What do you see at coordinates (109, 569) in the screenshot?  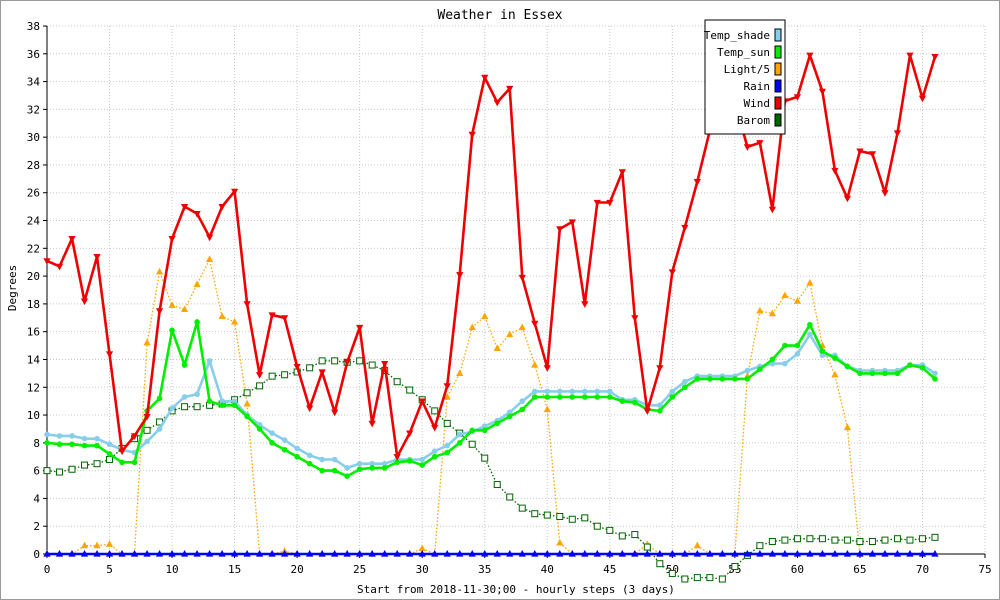 I see `x-tick-label: 5` at bounding box center [109, 569].